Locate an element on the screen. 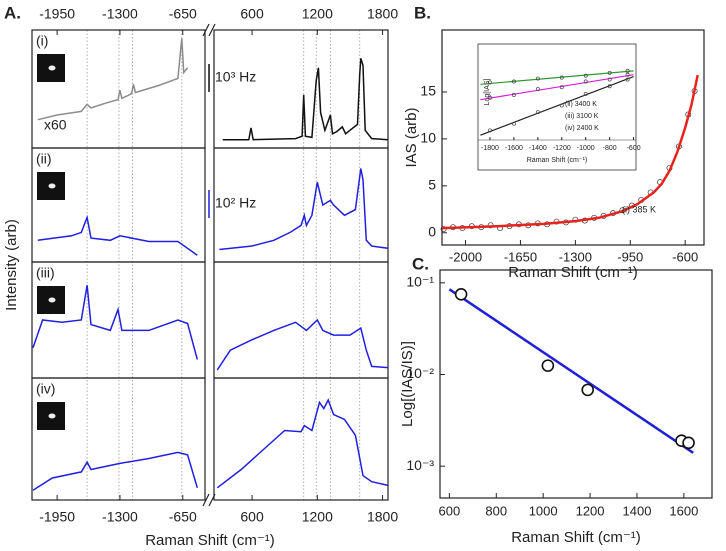 Image resolution: width=726 pixels, height=551 pixels. x-tick-label: -1950 is located at coordinates (57, 517).